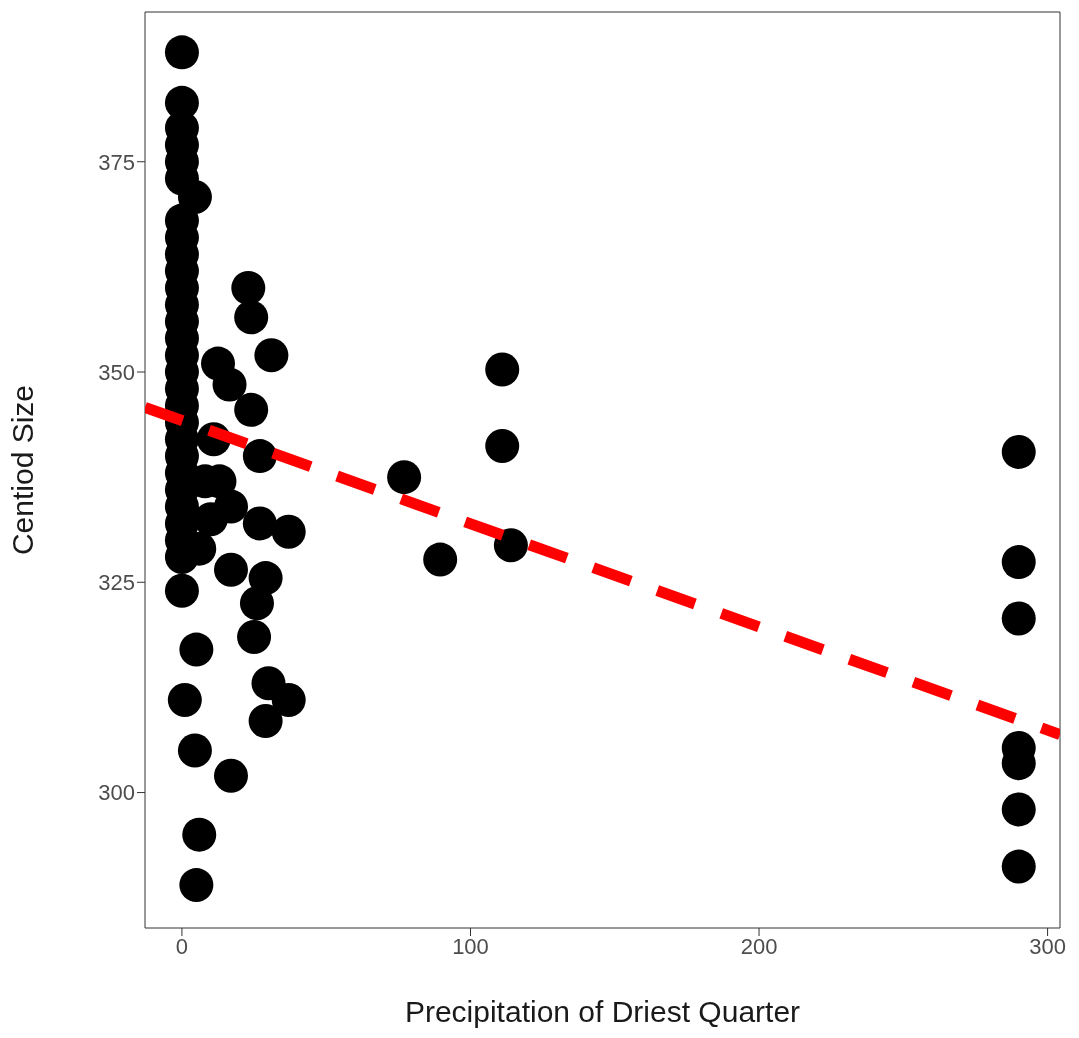  What do you see at coordinates (759, 946) in the screenshot?
I see `x-tick-label: 200` at bounding box center [759, 946].